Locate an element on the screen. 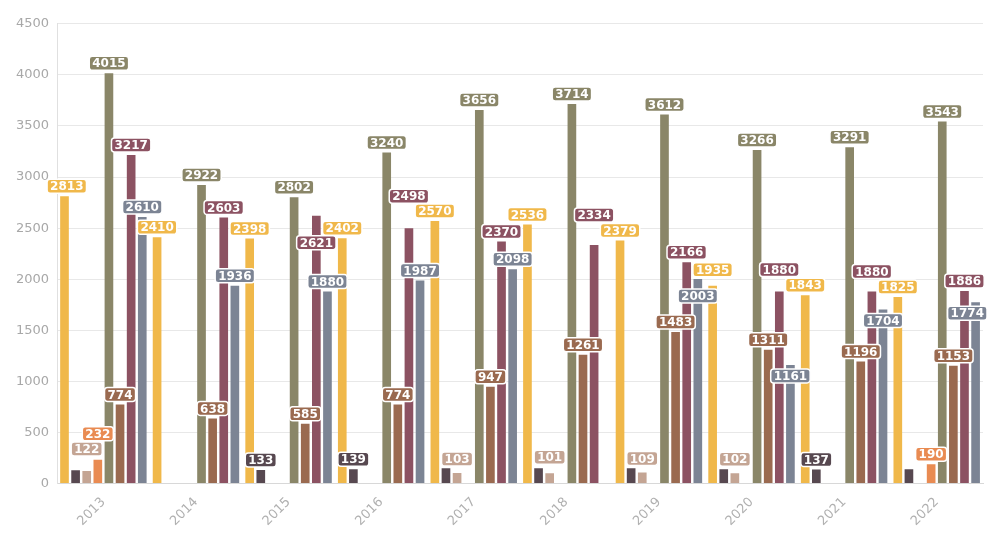 Image resolution: width=1005 pixels, height=540 pixels. y-tick-label: 4000 is located at coordinates (32, 74).